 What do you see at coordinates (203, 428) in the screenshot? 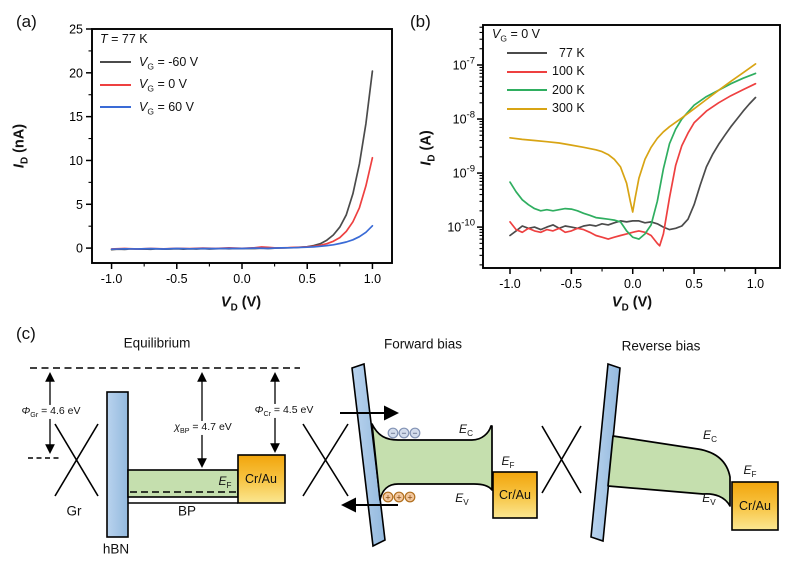
I see `electron-affinity-bp-value: χBP = 4.7 eV` at bounding box center [203, 428].